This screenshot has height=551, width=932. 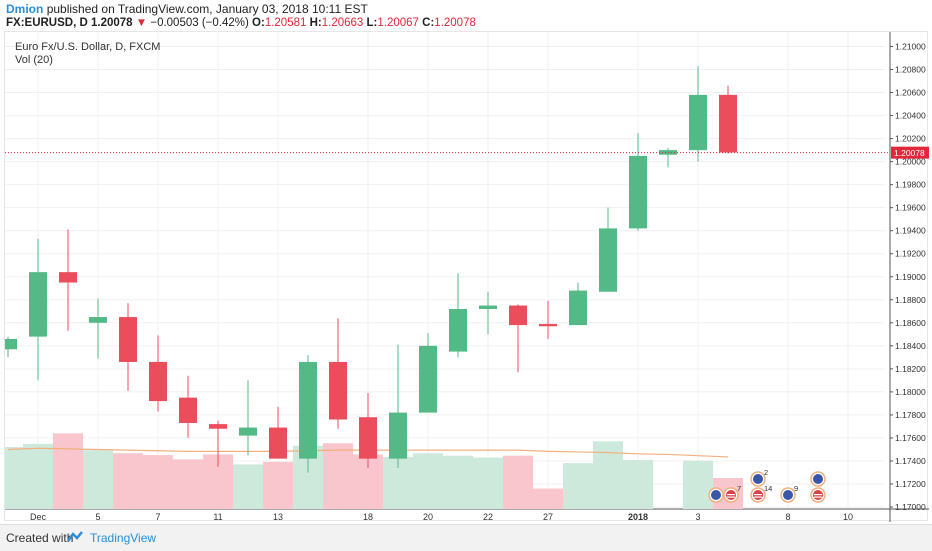 I want to click on current-price-label: 1.20078, so click(x=909, y=153).